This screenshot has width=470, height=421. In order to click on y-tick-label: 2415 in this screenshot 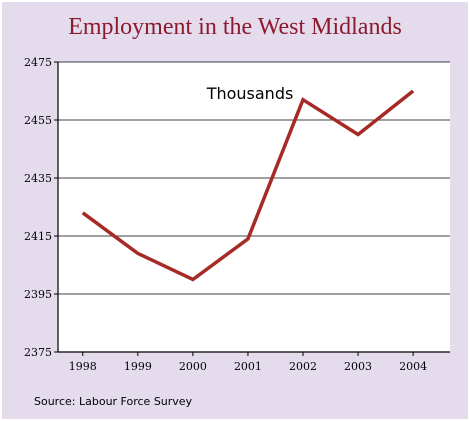, I will do `click(38, 236)`.